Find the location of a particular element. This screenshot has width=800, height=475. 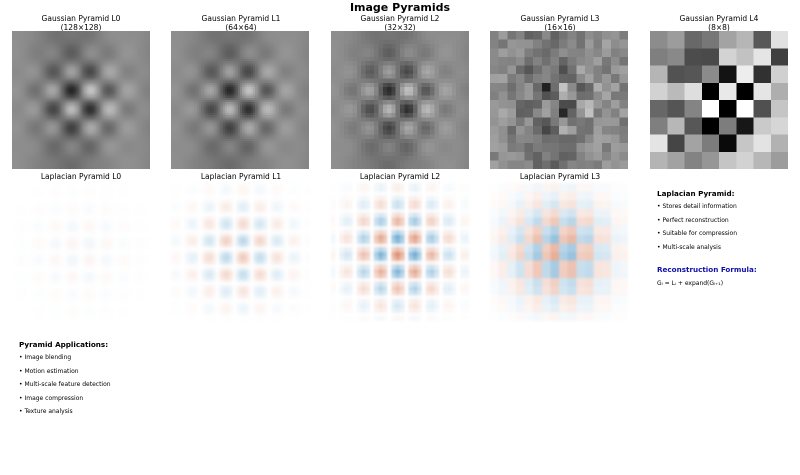

gaussian-l4-image is located at coordinates (719, 100).